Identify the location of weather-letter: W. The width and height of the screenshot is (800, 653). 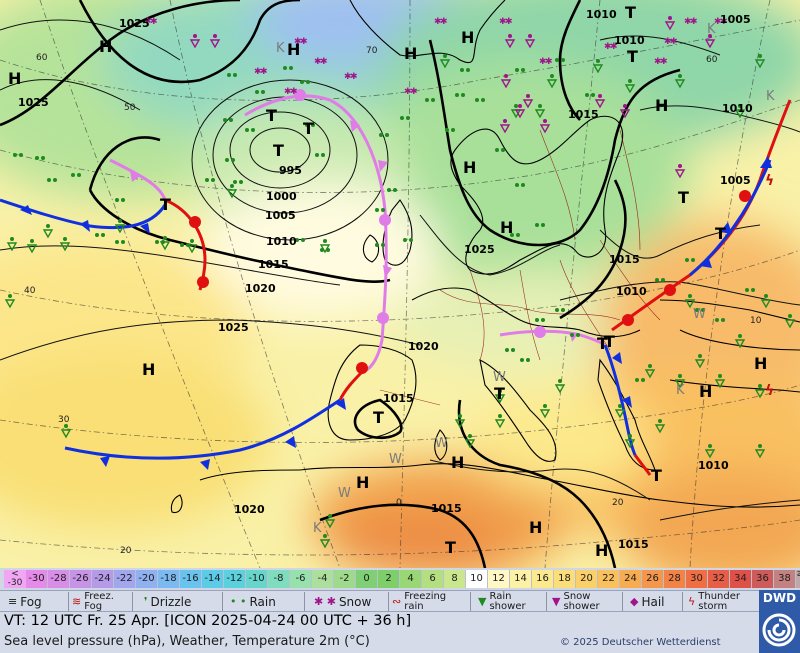
(499, 377).